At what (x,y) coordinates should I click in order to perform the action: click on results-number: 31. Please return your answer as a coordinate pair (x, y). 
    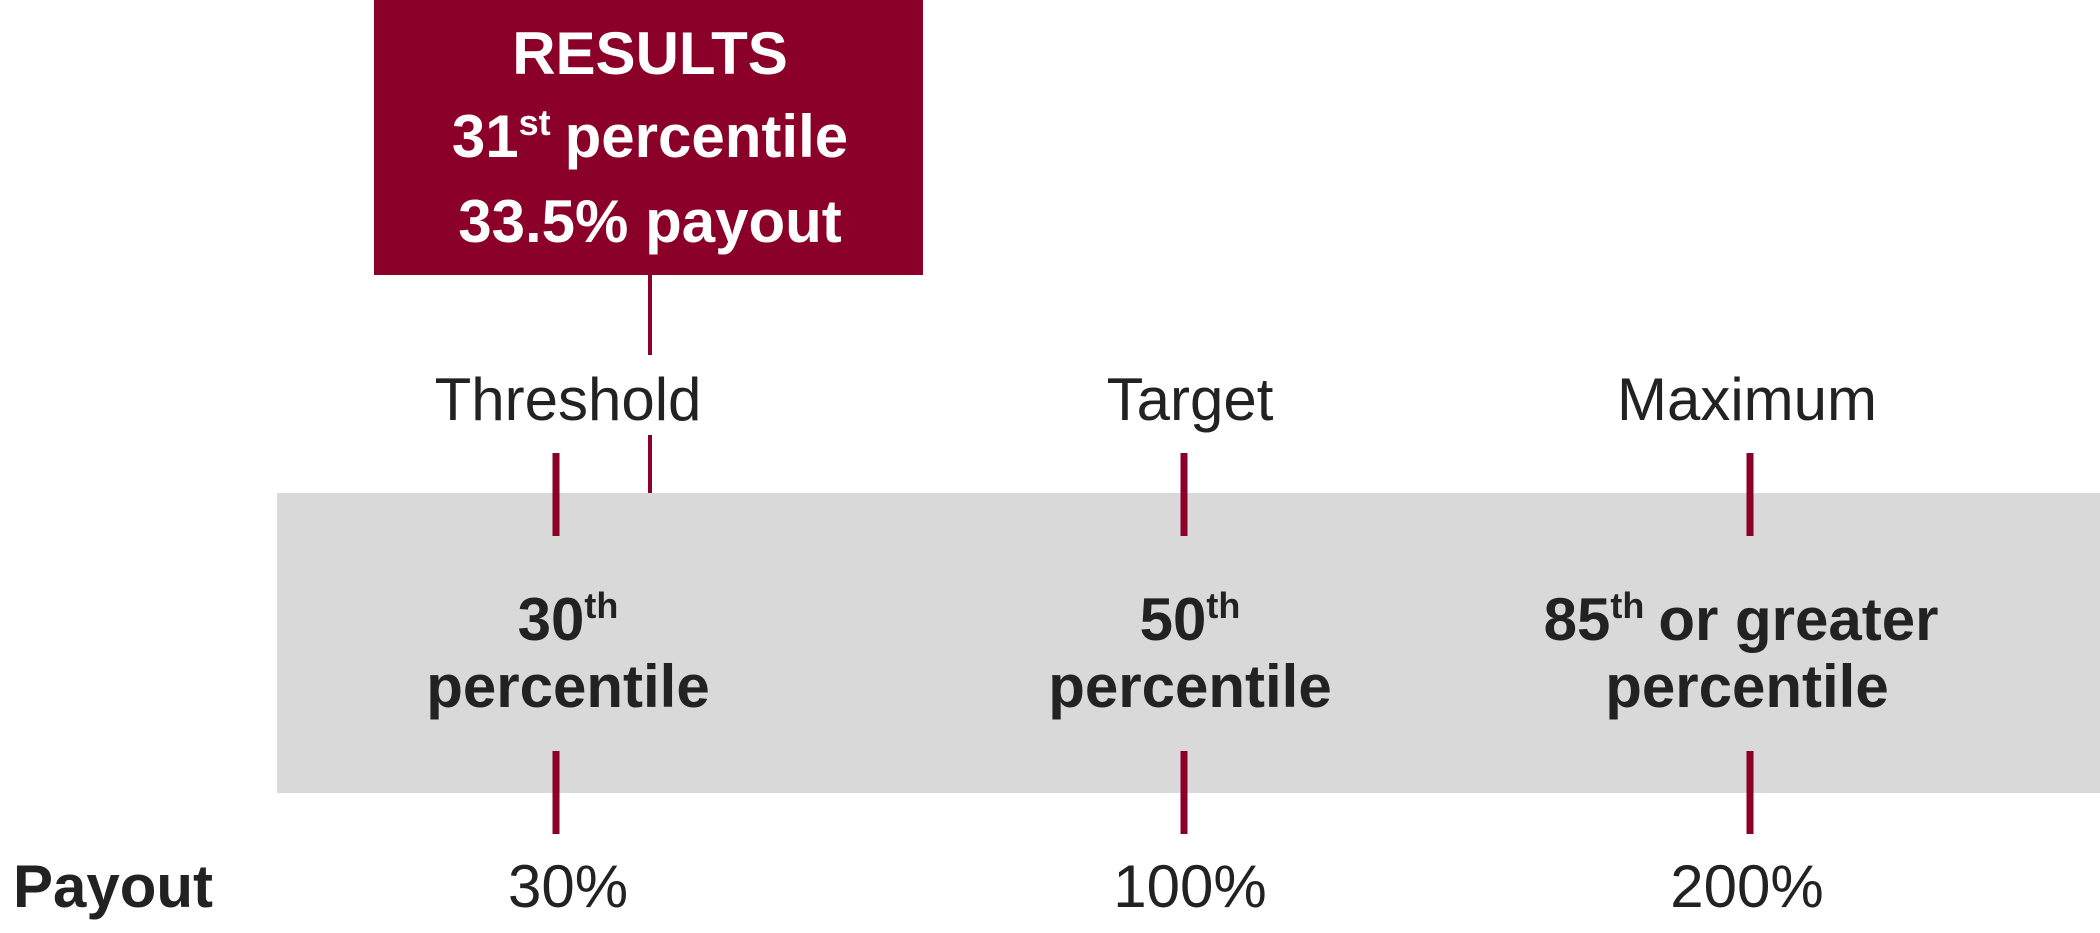
    Looking at the image, I should click on (485, 136).